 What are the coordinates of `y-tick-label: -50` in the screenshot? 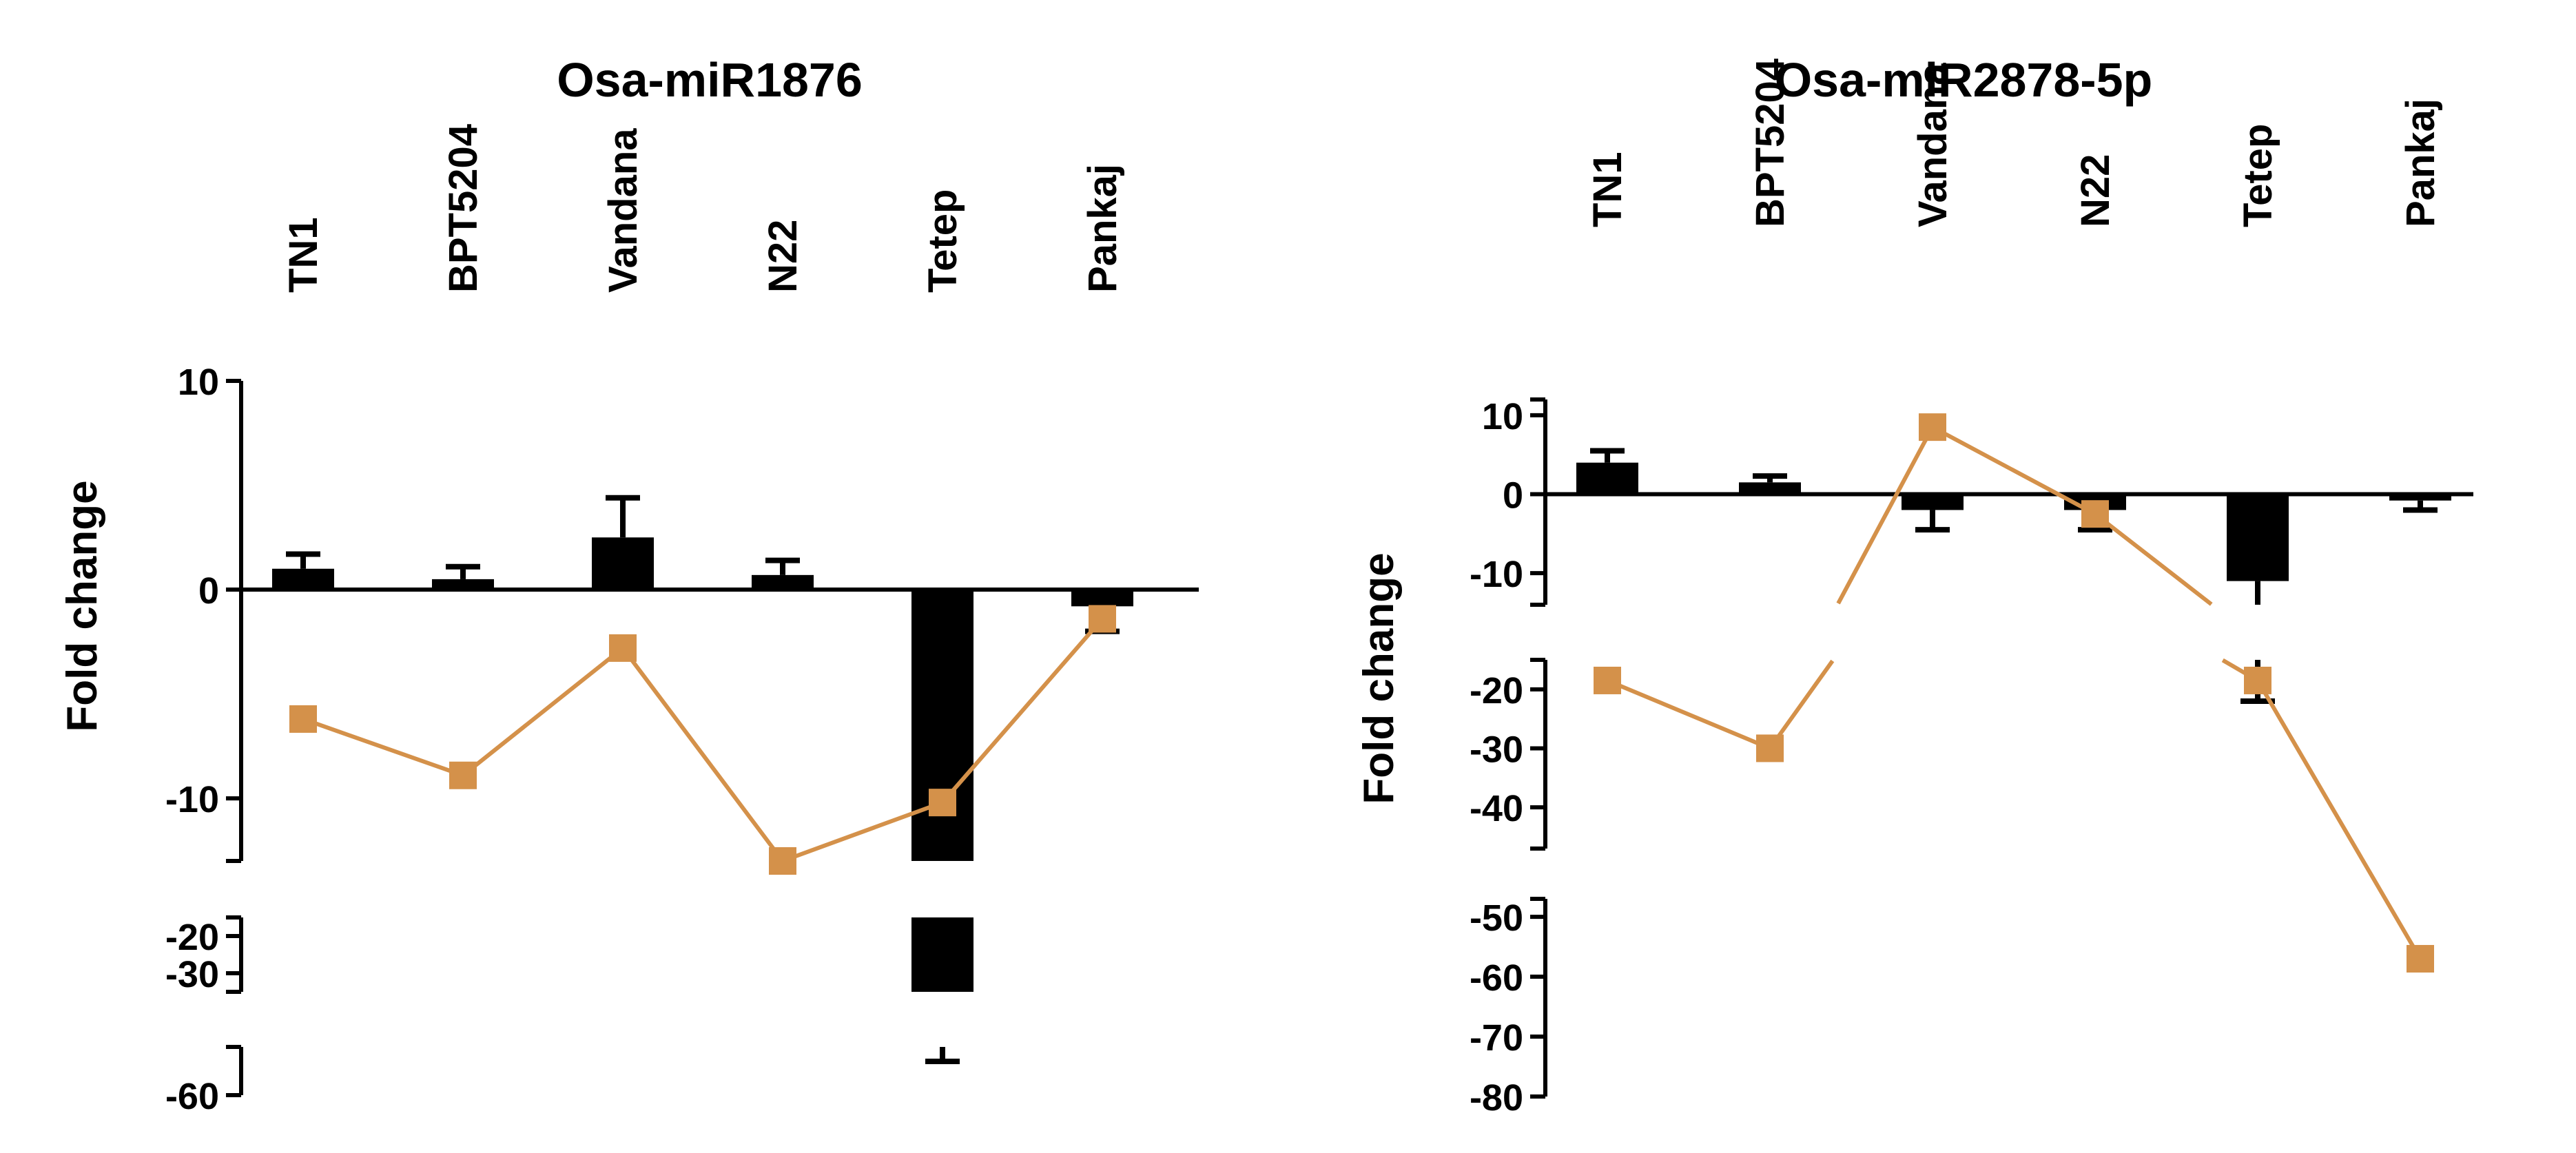 It's located at (1496, 918).